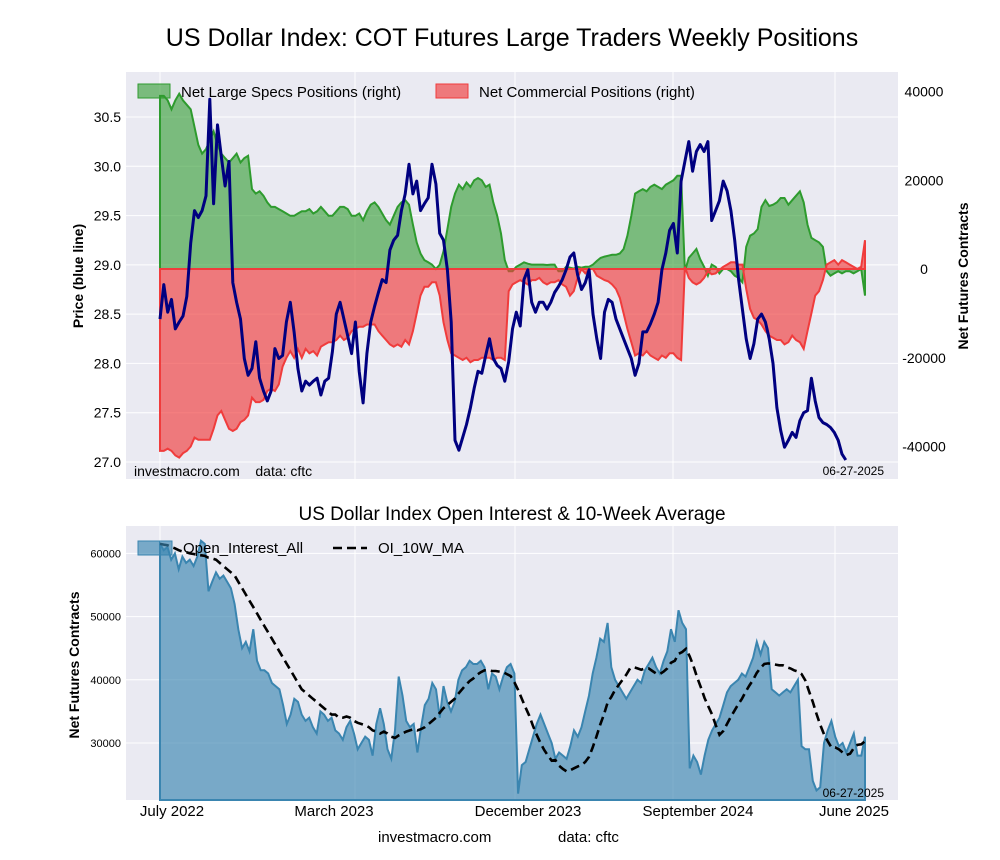 The width and height of the screenshot is (1000, 860). What do you see at coordinates (107, 166) in the screenshot?
I see `top-left-tick-label: 30.0` at bounding box center [107, 166].